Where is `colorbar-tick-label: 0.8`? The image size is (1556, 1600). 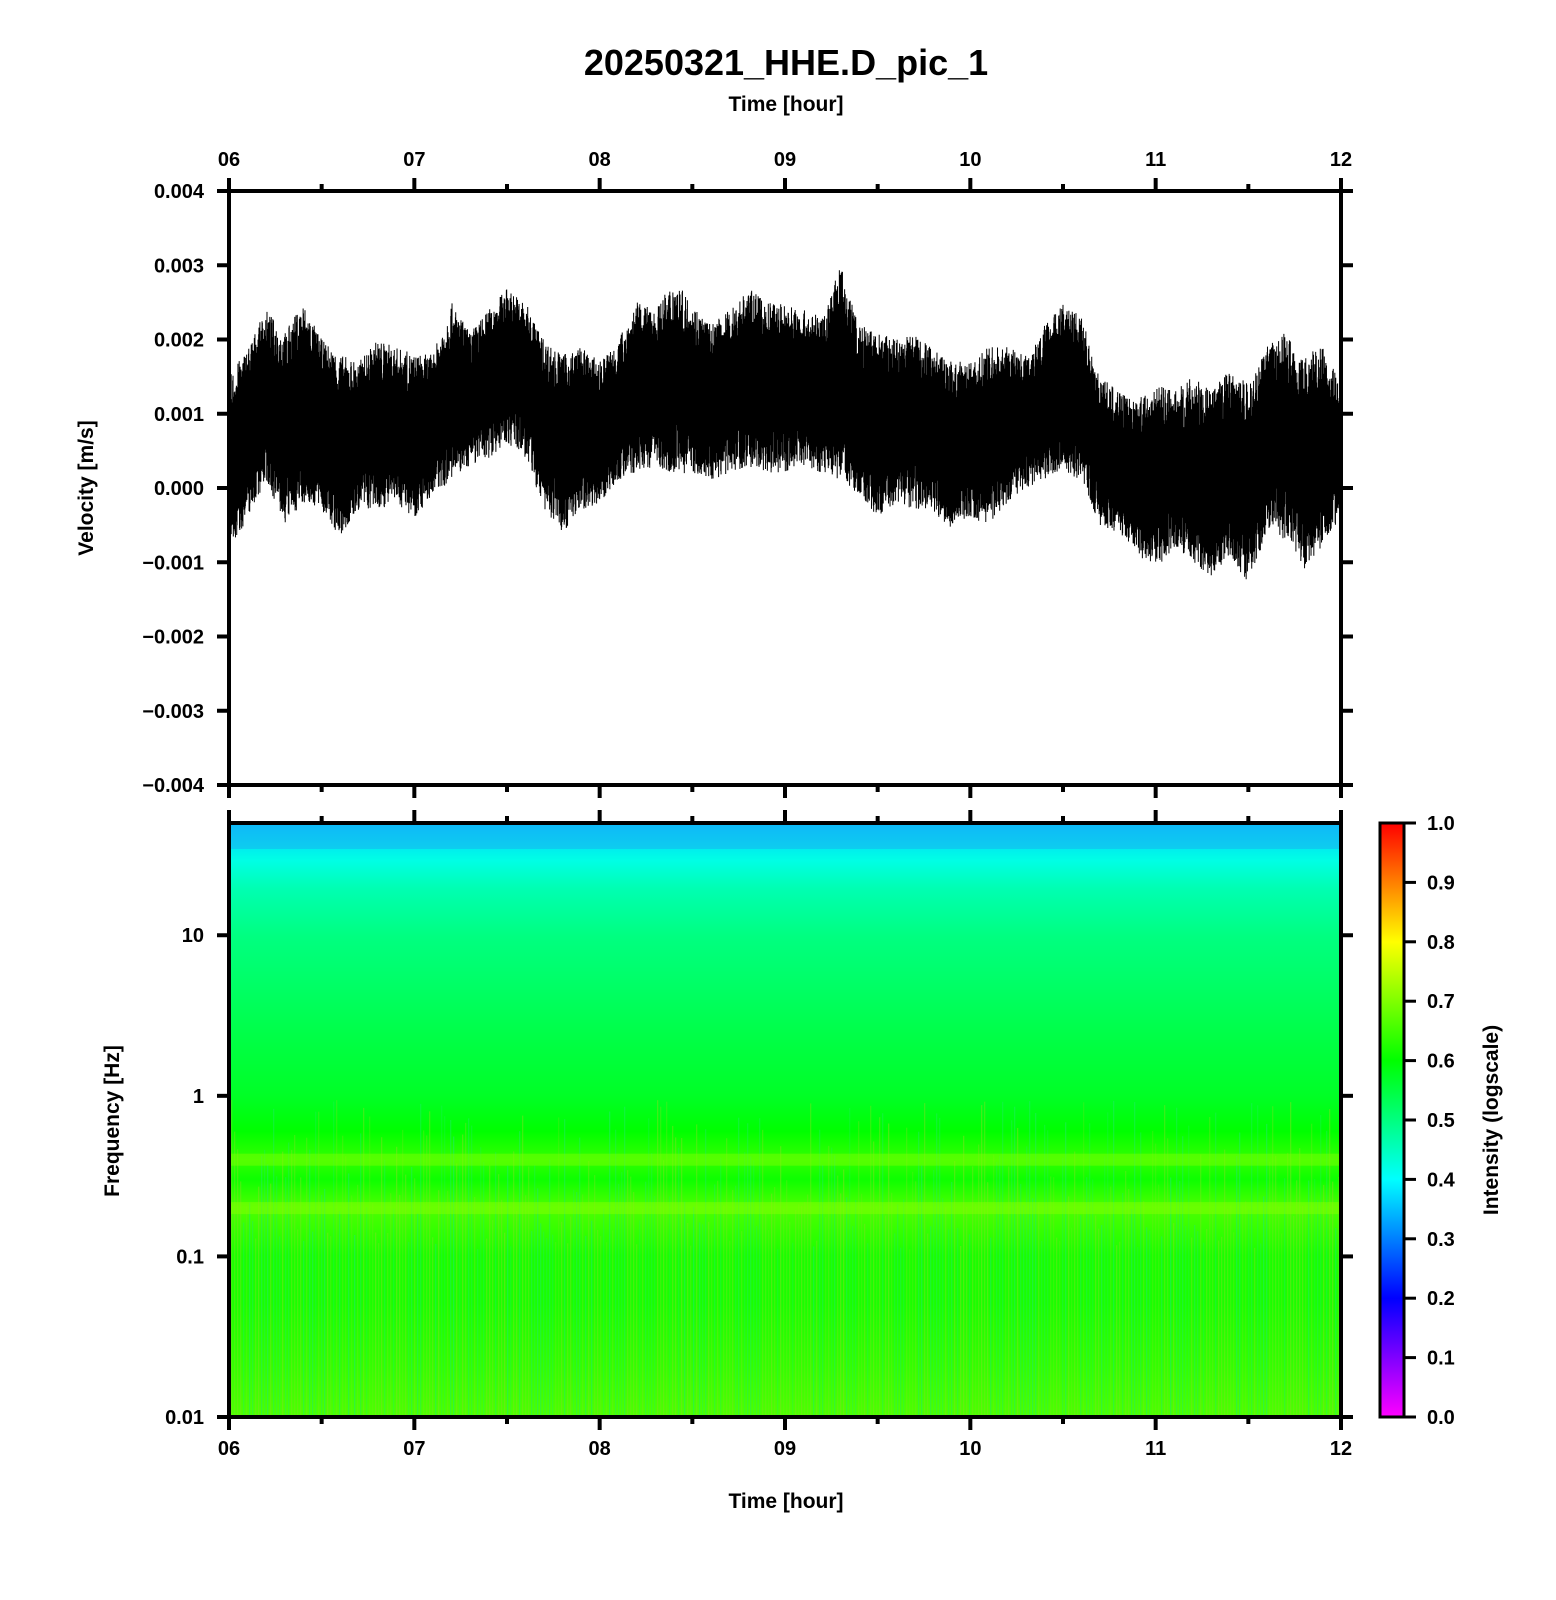 colorbar-tick-label: 0.8 is located at coordinates (1441, 943).